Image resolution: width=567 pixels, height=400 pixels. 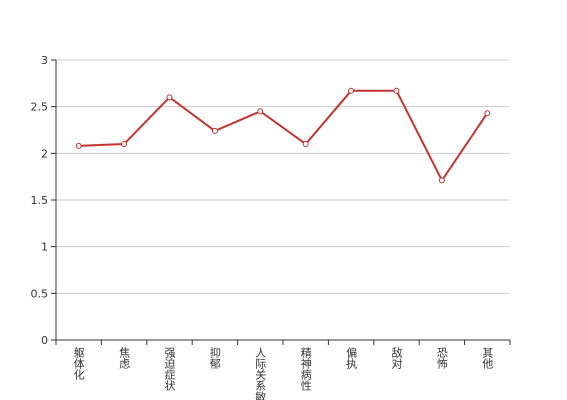 What do you see at coordinates (40, 293) in the screenshot?
I see `y-tick-label: 0.5` at bounding box center [40, 293].